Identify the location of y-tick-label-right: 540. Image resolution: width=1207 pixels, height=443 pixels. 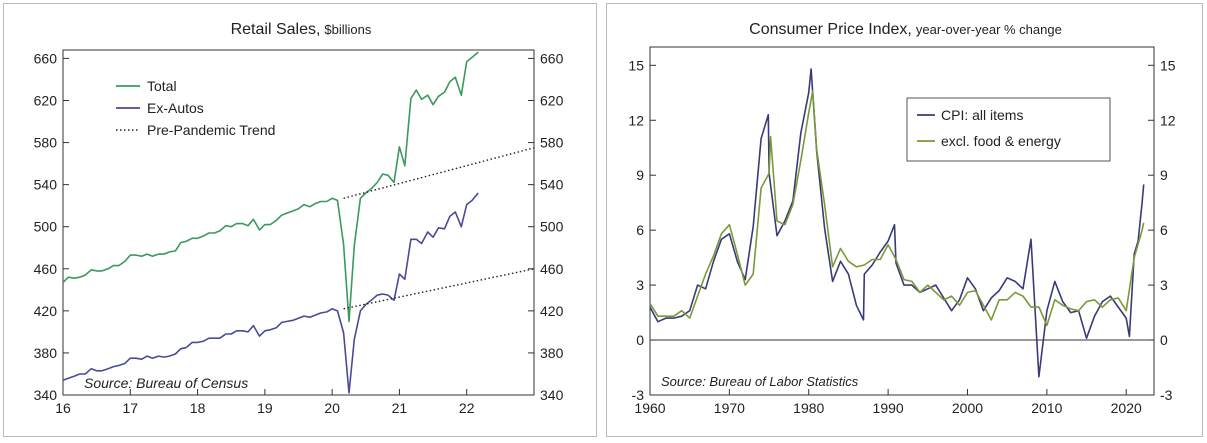
(552, 185).